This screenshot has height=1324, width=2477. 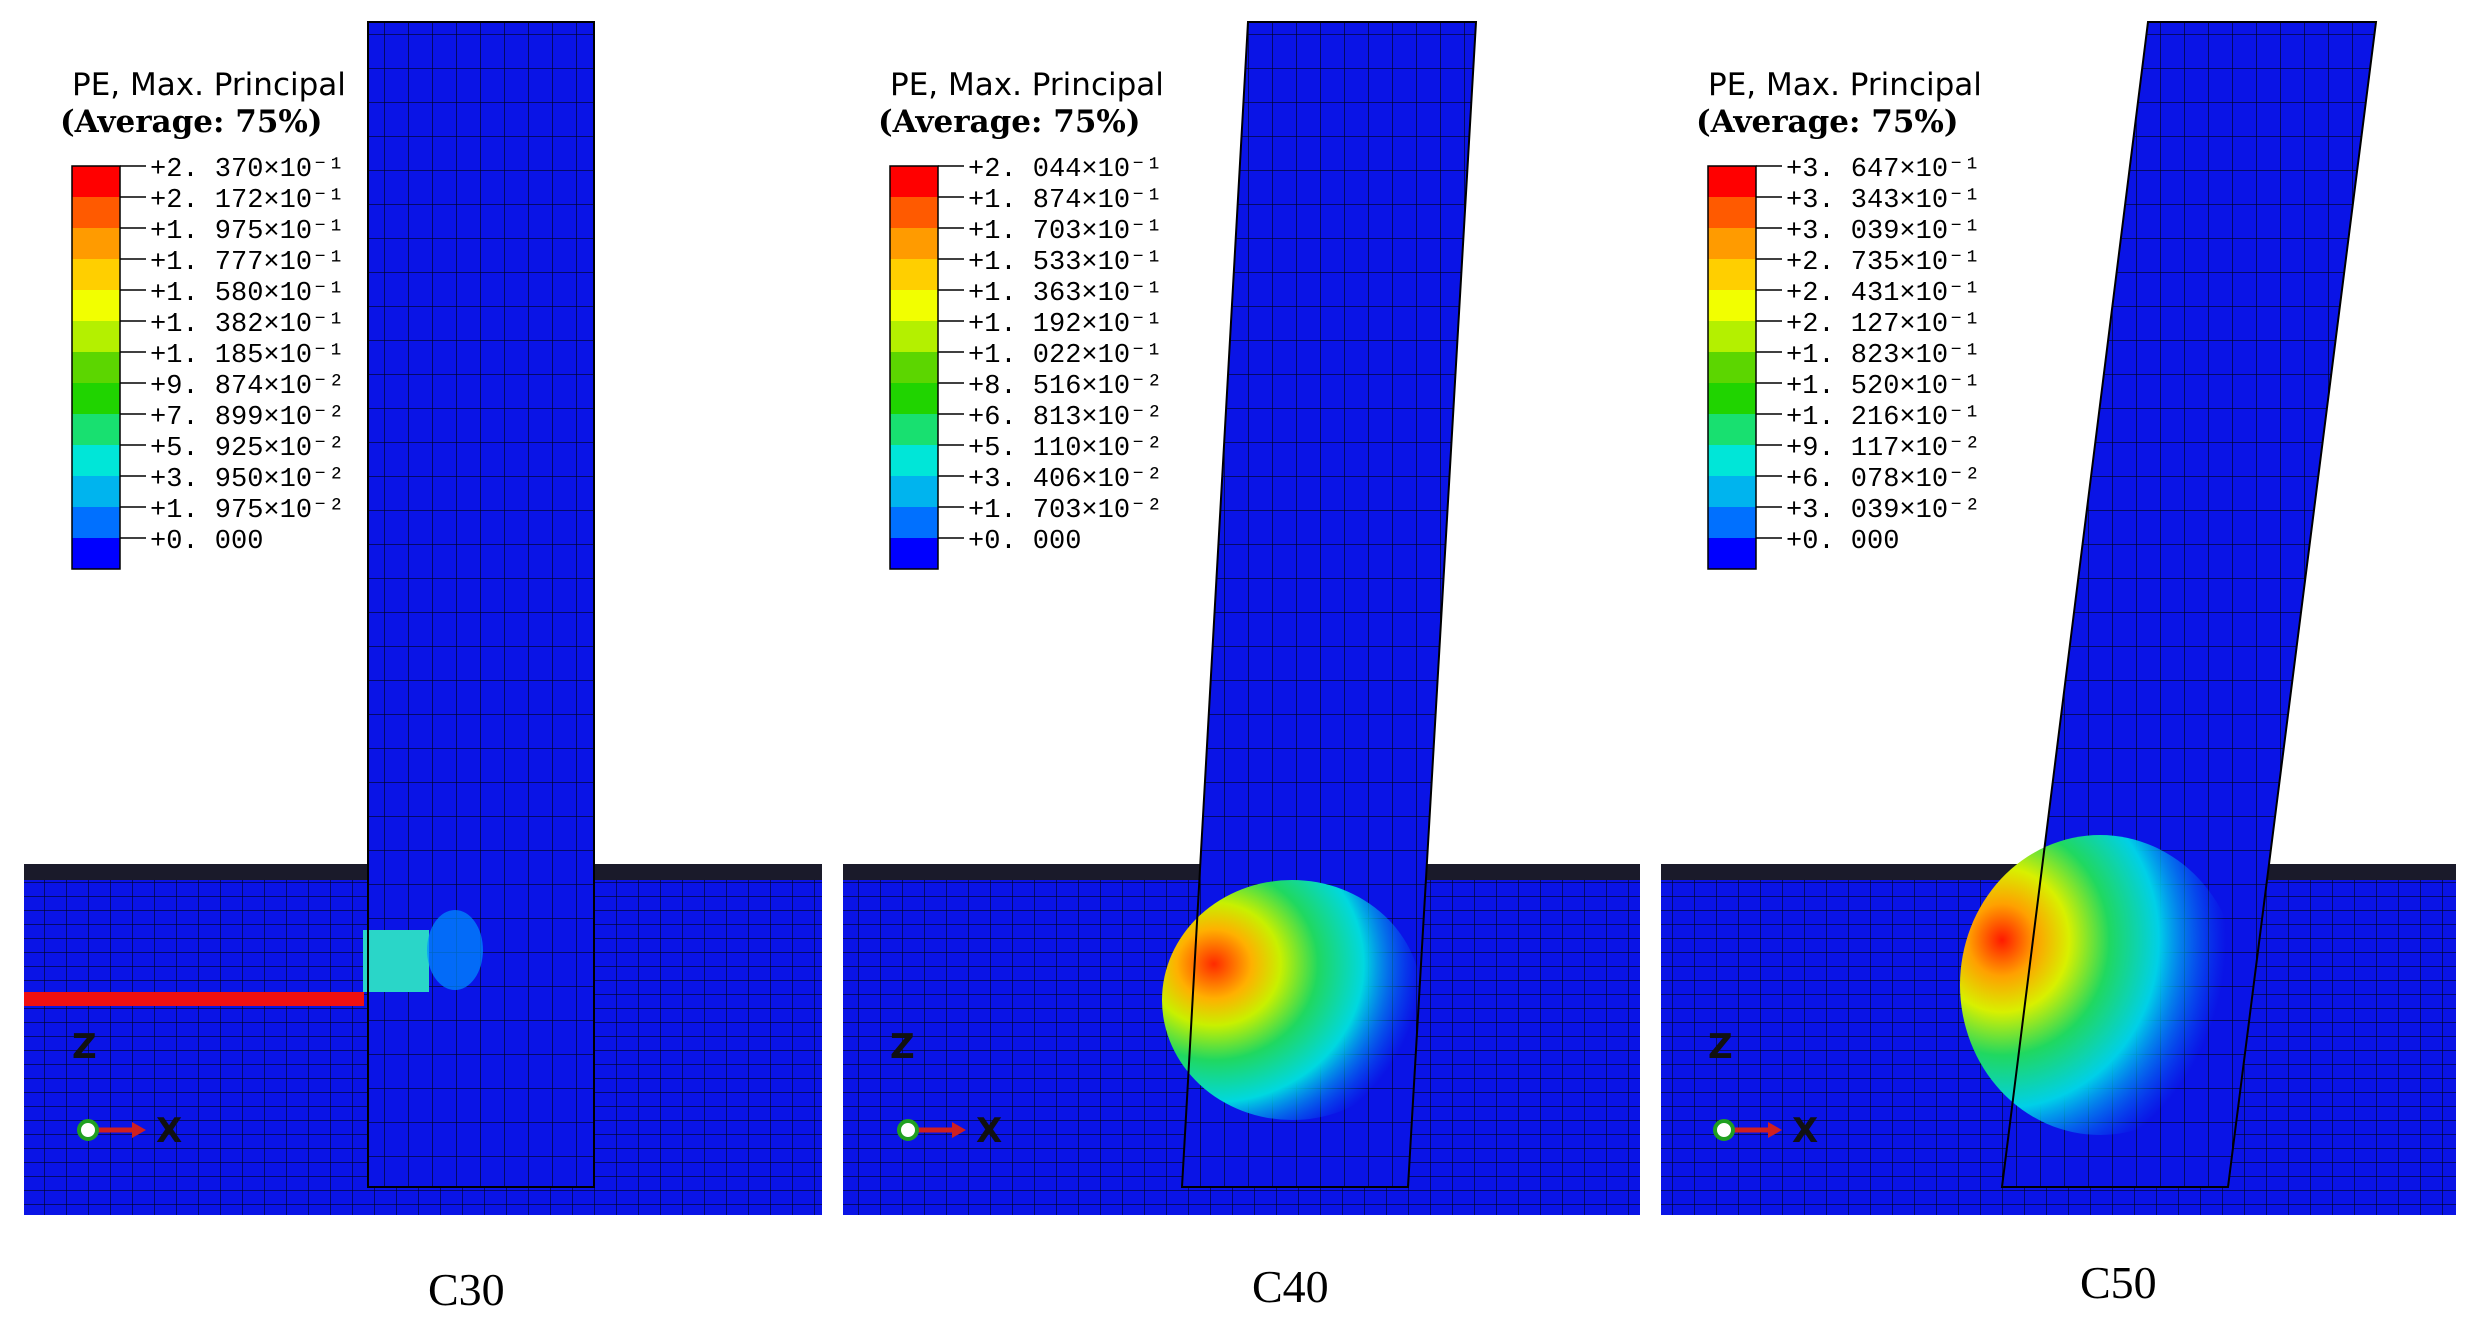 What do you see at coordinates (247, 294) in the screenshot?
I see `legend-value: +1. 580×10⁻¹` at bounding box center [247, 294].